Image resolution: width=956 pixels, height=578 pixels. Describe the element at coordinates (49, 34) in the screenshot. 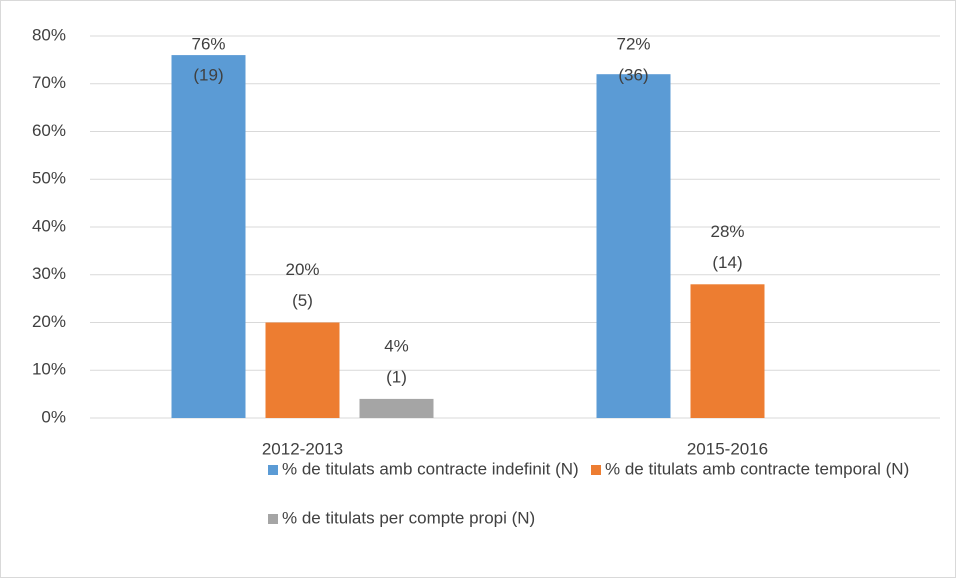

I see `y-tick-label: 80%` at that location.